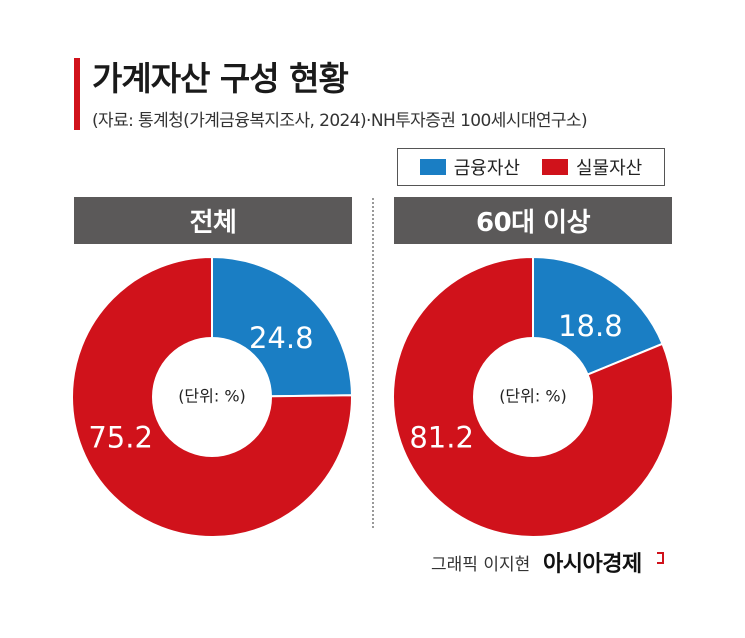 This screenshot has height=638, width=745. What do you see at coordinates (533, 220) in the screenshot?
I see `pie-header-60s: 60대 이상` at bounding box center [533, 220].